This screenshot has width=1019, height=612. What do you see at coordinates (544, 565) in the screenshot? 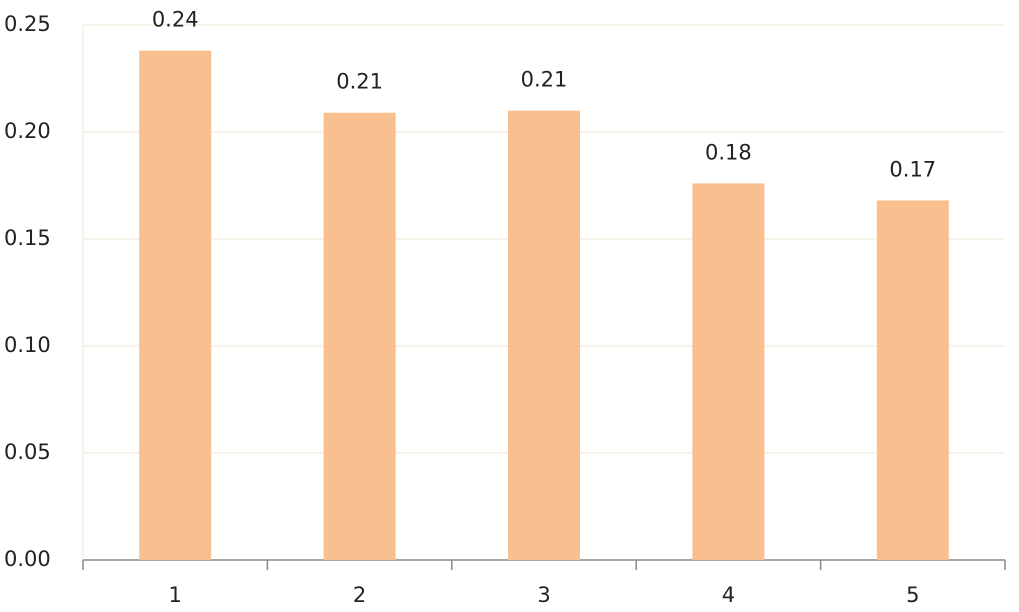
I see `category-ticks` at bounding box center [544, 565].